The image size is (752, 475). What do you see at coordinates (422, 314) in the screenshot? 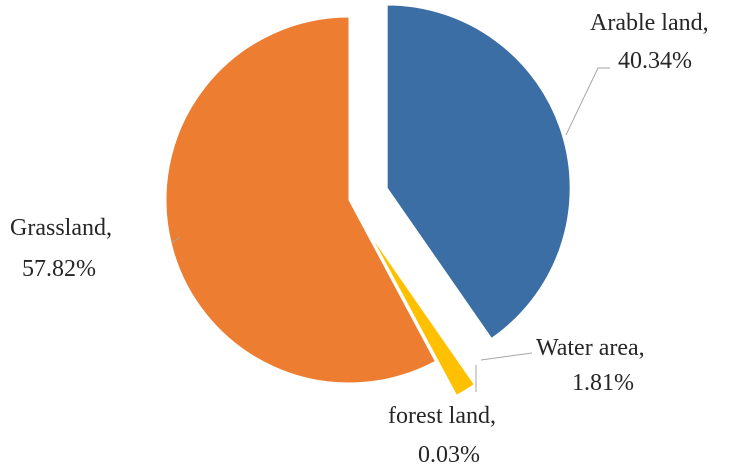
I see `pie-slice-water-area` at bounding box center [422, 314].